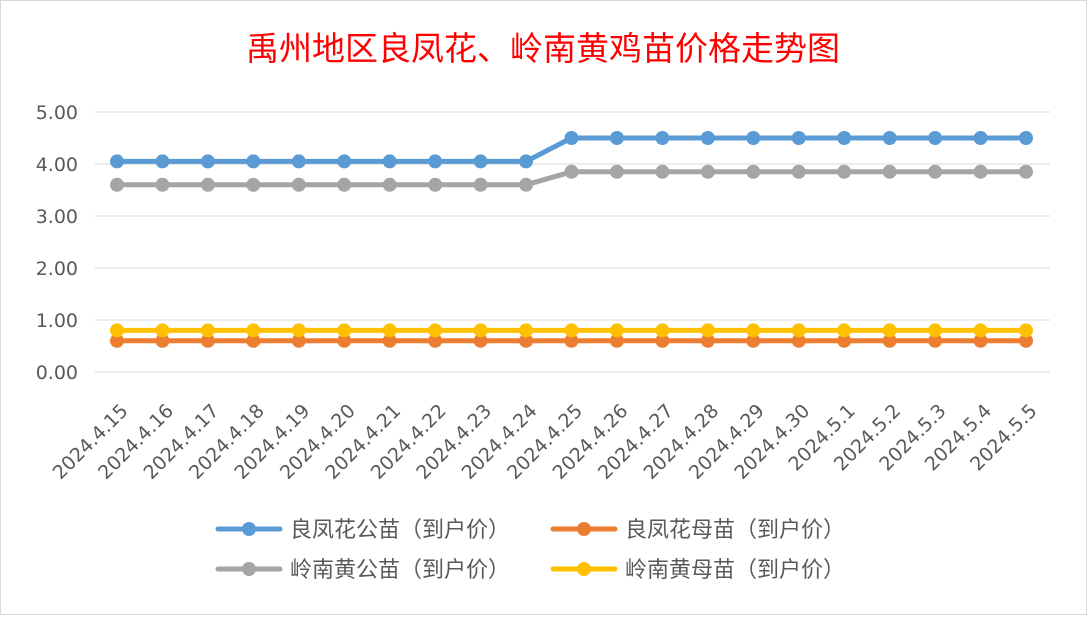 This screenshot has height=619, width=1087. I want to click on y-tick-label: 0.00, so click(57, 373).